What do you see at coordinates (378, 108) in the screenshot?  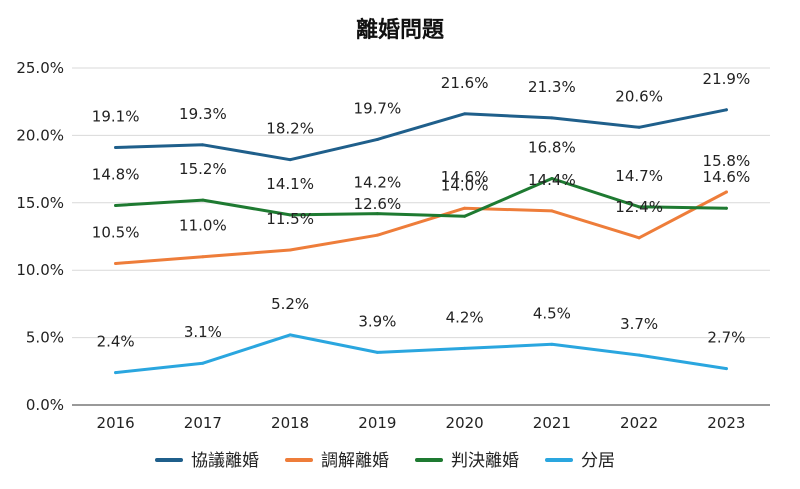 I see `data-label: 19.7%` at bounding box center [378, 108].